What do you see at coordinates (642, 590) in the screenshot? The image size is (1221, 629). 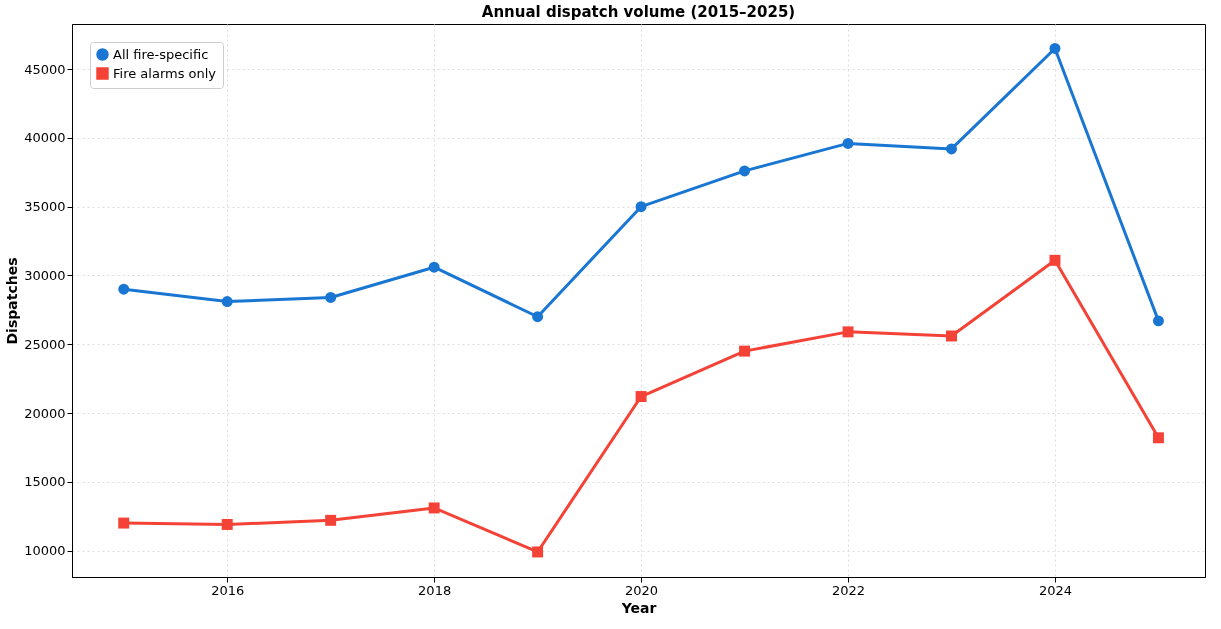 I see `x-tick-label: 2020` at bounding box center [642, 590].